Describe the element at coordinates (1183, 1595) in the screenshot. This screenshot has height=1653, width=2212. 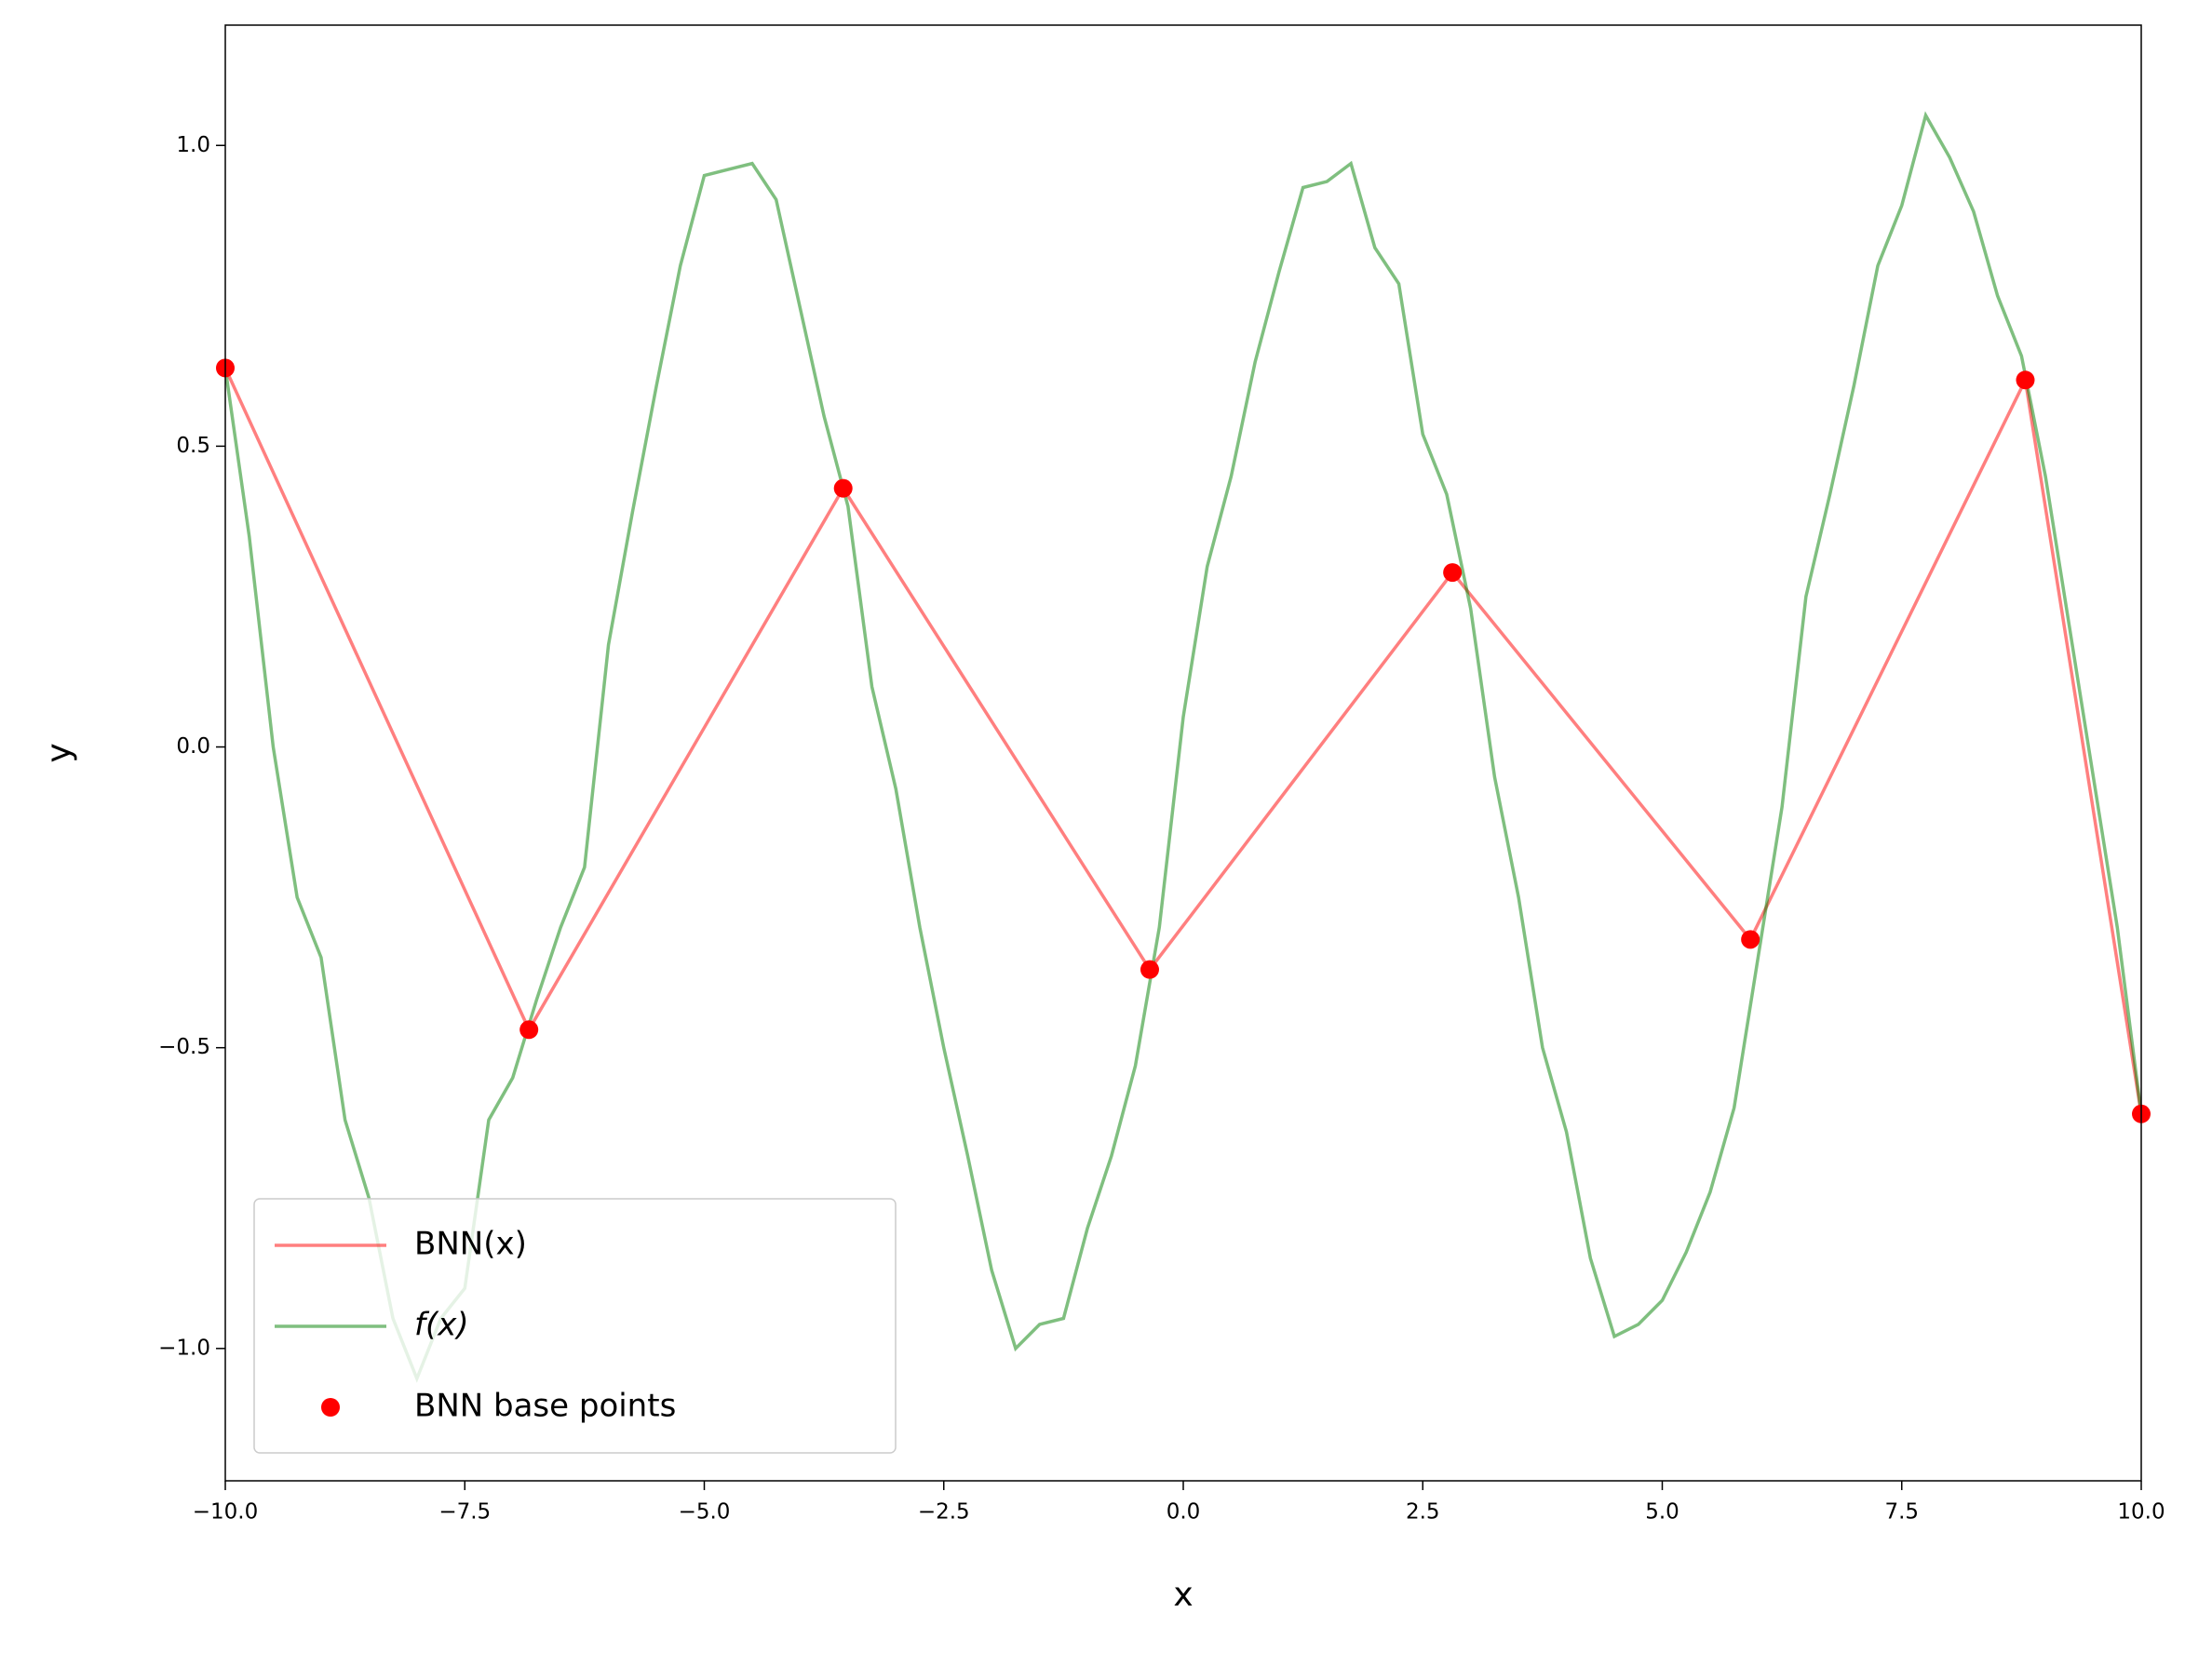
I see `x-axis-label: x` at that location.